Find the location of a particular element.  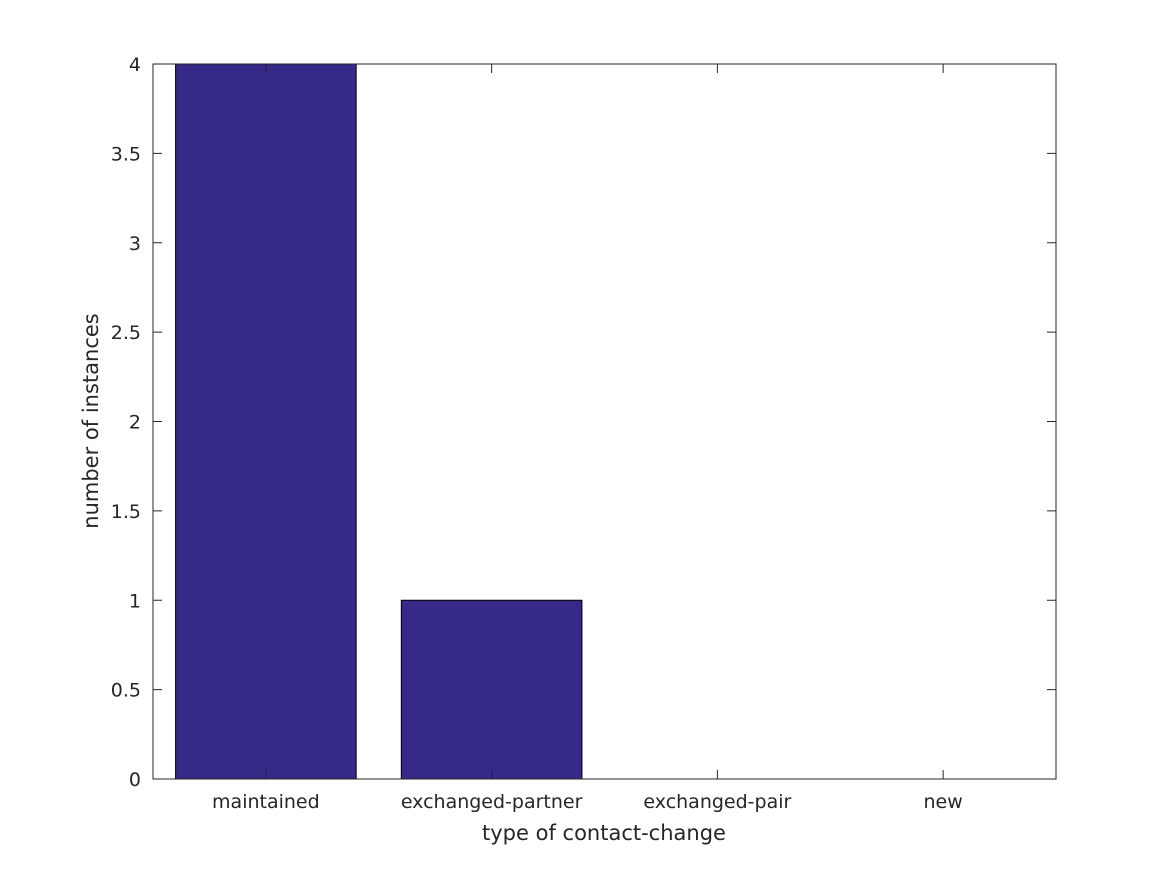

bar-exchanged-partner is located at coordinates (491, 689).